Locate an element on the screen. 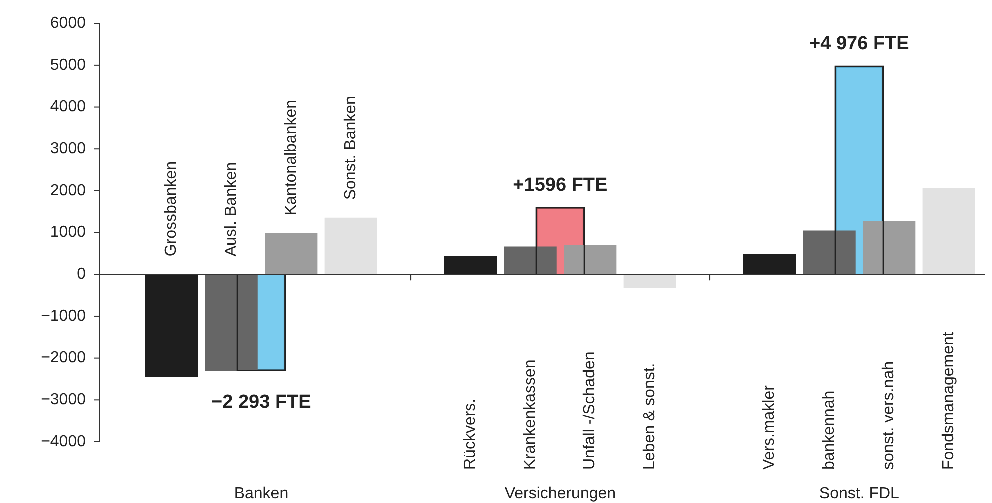 This screenshot has height=503, width=992. data-label: +1596 FTE is located at coordinates (560, 185).